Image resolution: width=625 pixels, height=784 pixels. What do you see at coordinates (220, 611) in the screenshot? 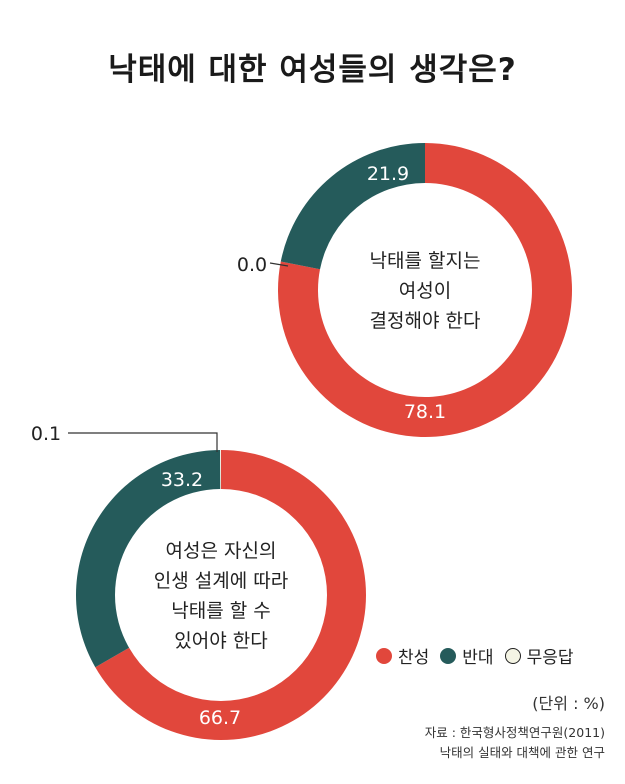
I see `center-label-line: 낙태를 할 수` at bounding box center [220, 611].